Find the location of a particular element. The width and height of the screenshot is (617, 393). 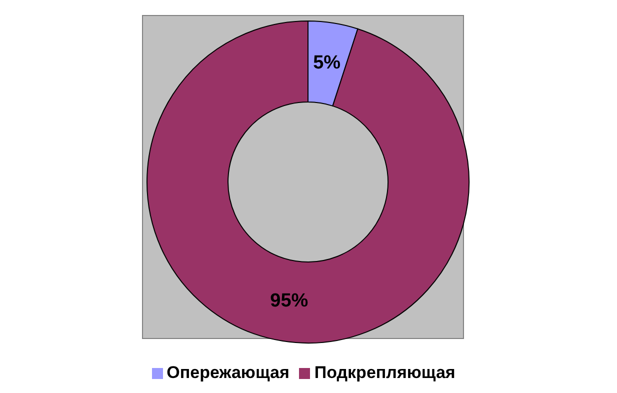

legend-label: Подкрепляющая is located at coordinates (385, 372).